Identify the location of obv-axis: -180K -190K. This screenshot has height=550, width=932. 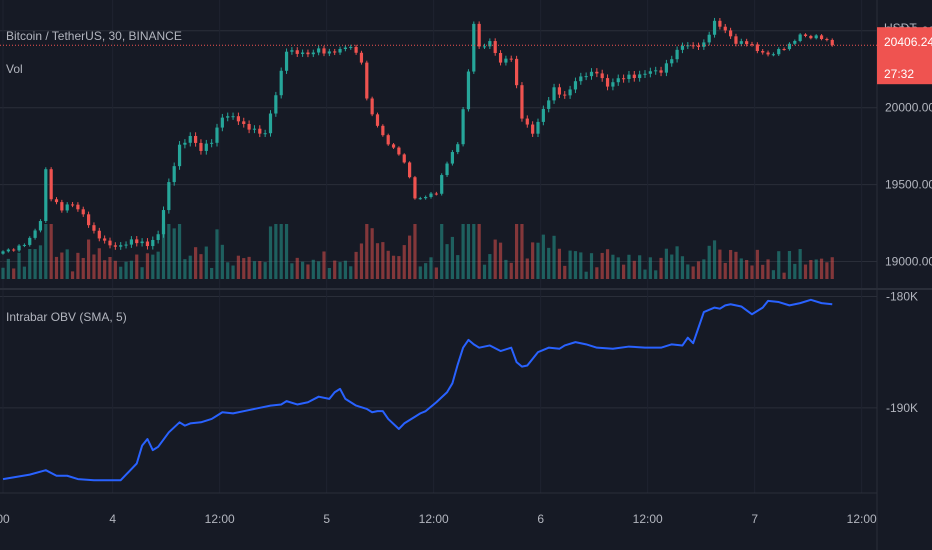
(902, 351).